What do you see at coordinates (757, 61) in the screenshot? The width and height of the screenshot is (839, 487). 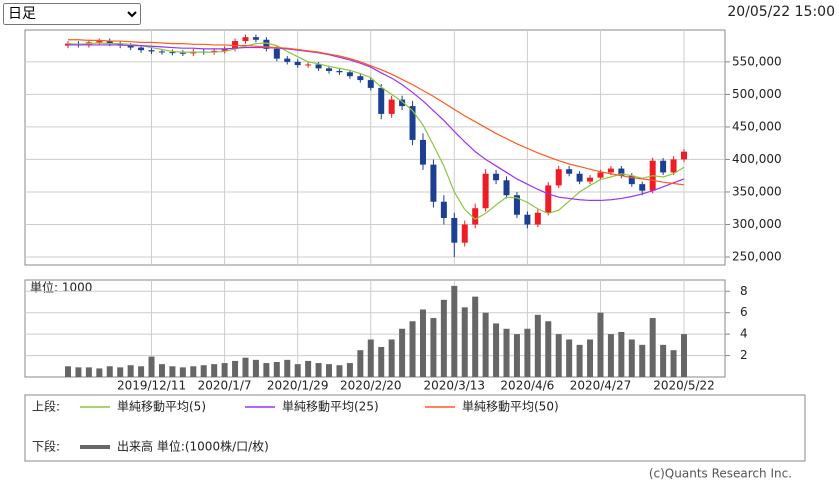 I see `y-tick-label: 550,000` at bounding box center [757, 61].